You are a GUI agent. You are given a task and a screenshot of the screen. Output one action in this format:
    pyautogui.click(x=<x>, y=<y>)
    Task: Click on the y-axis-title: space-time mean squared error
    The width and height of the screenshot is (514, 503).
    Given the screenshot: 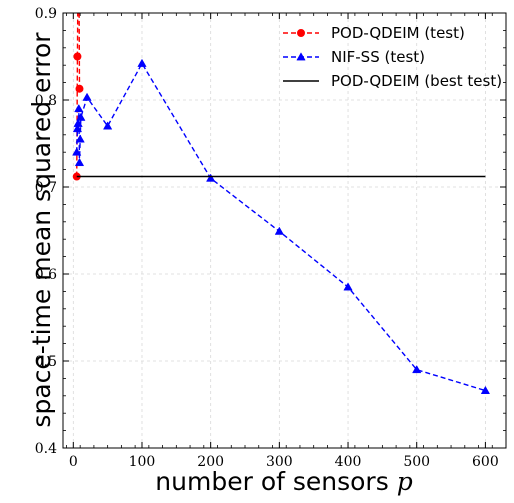 What is the action you would take?
    pyautogui.click(x=41, y=230)
    